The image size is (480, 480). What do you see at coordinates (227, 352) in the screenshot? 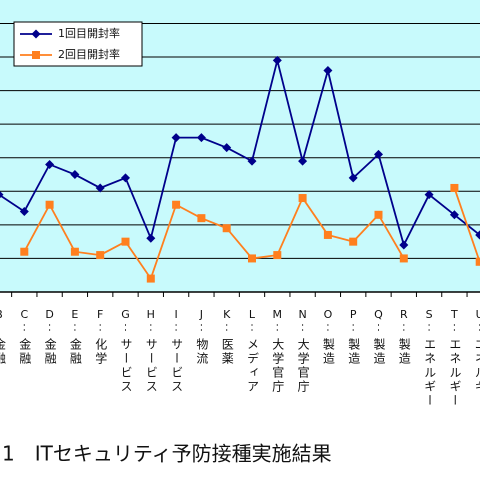
I see `sector-label: 医薬` at bounding box center [227, 352].